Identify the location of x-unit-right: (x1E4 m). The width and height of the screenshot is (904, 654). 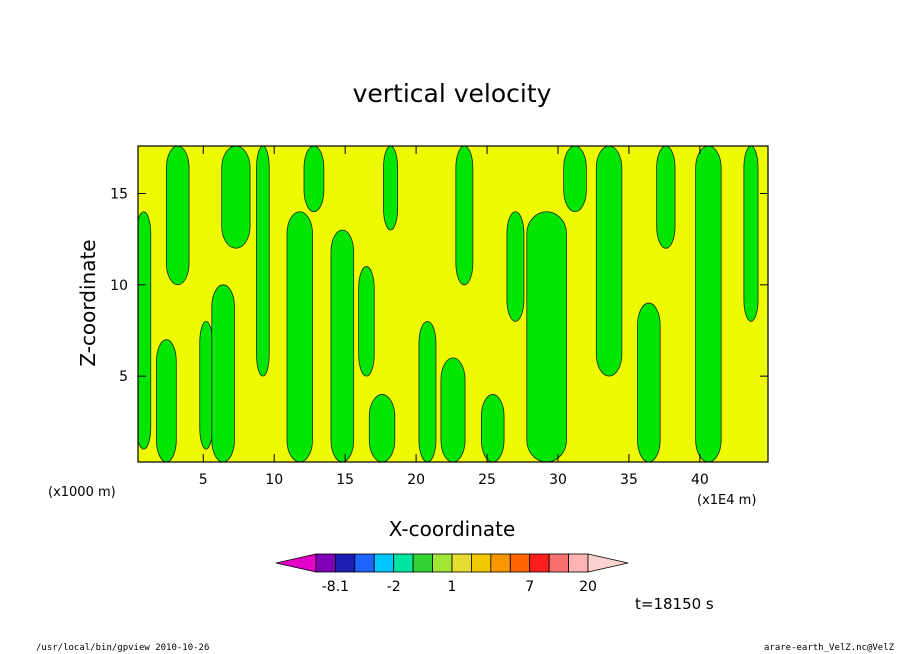
(726, 500).